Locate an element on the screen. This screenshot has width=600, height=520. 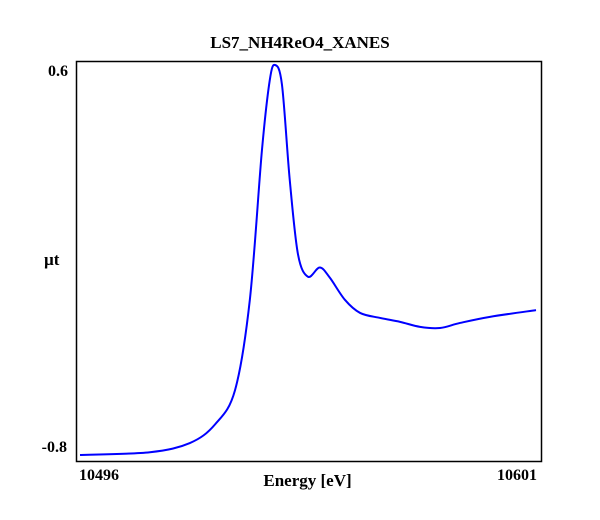
y-axis-label: µt is located at coordinates (52, 259).